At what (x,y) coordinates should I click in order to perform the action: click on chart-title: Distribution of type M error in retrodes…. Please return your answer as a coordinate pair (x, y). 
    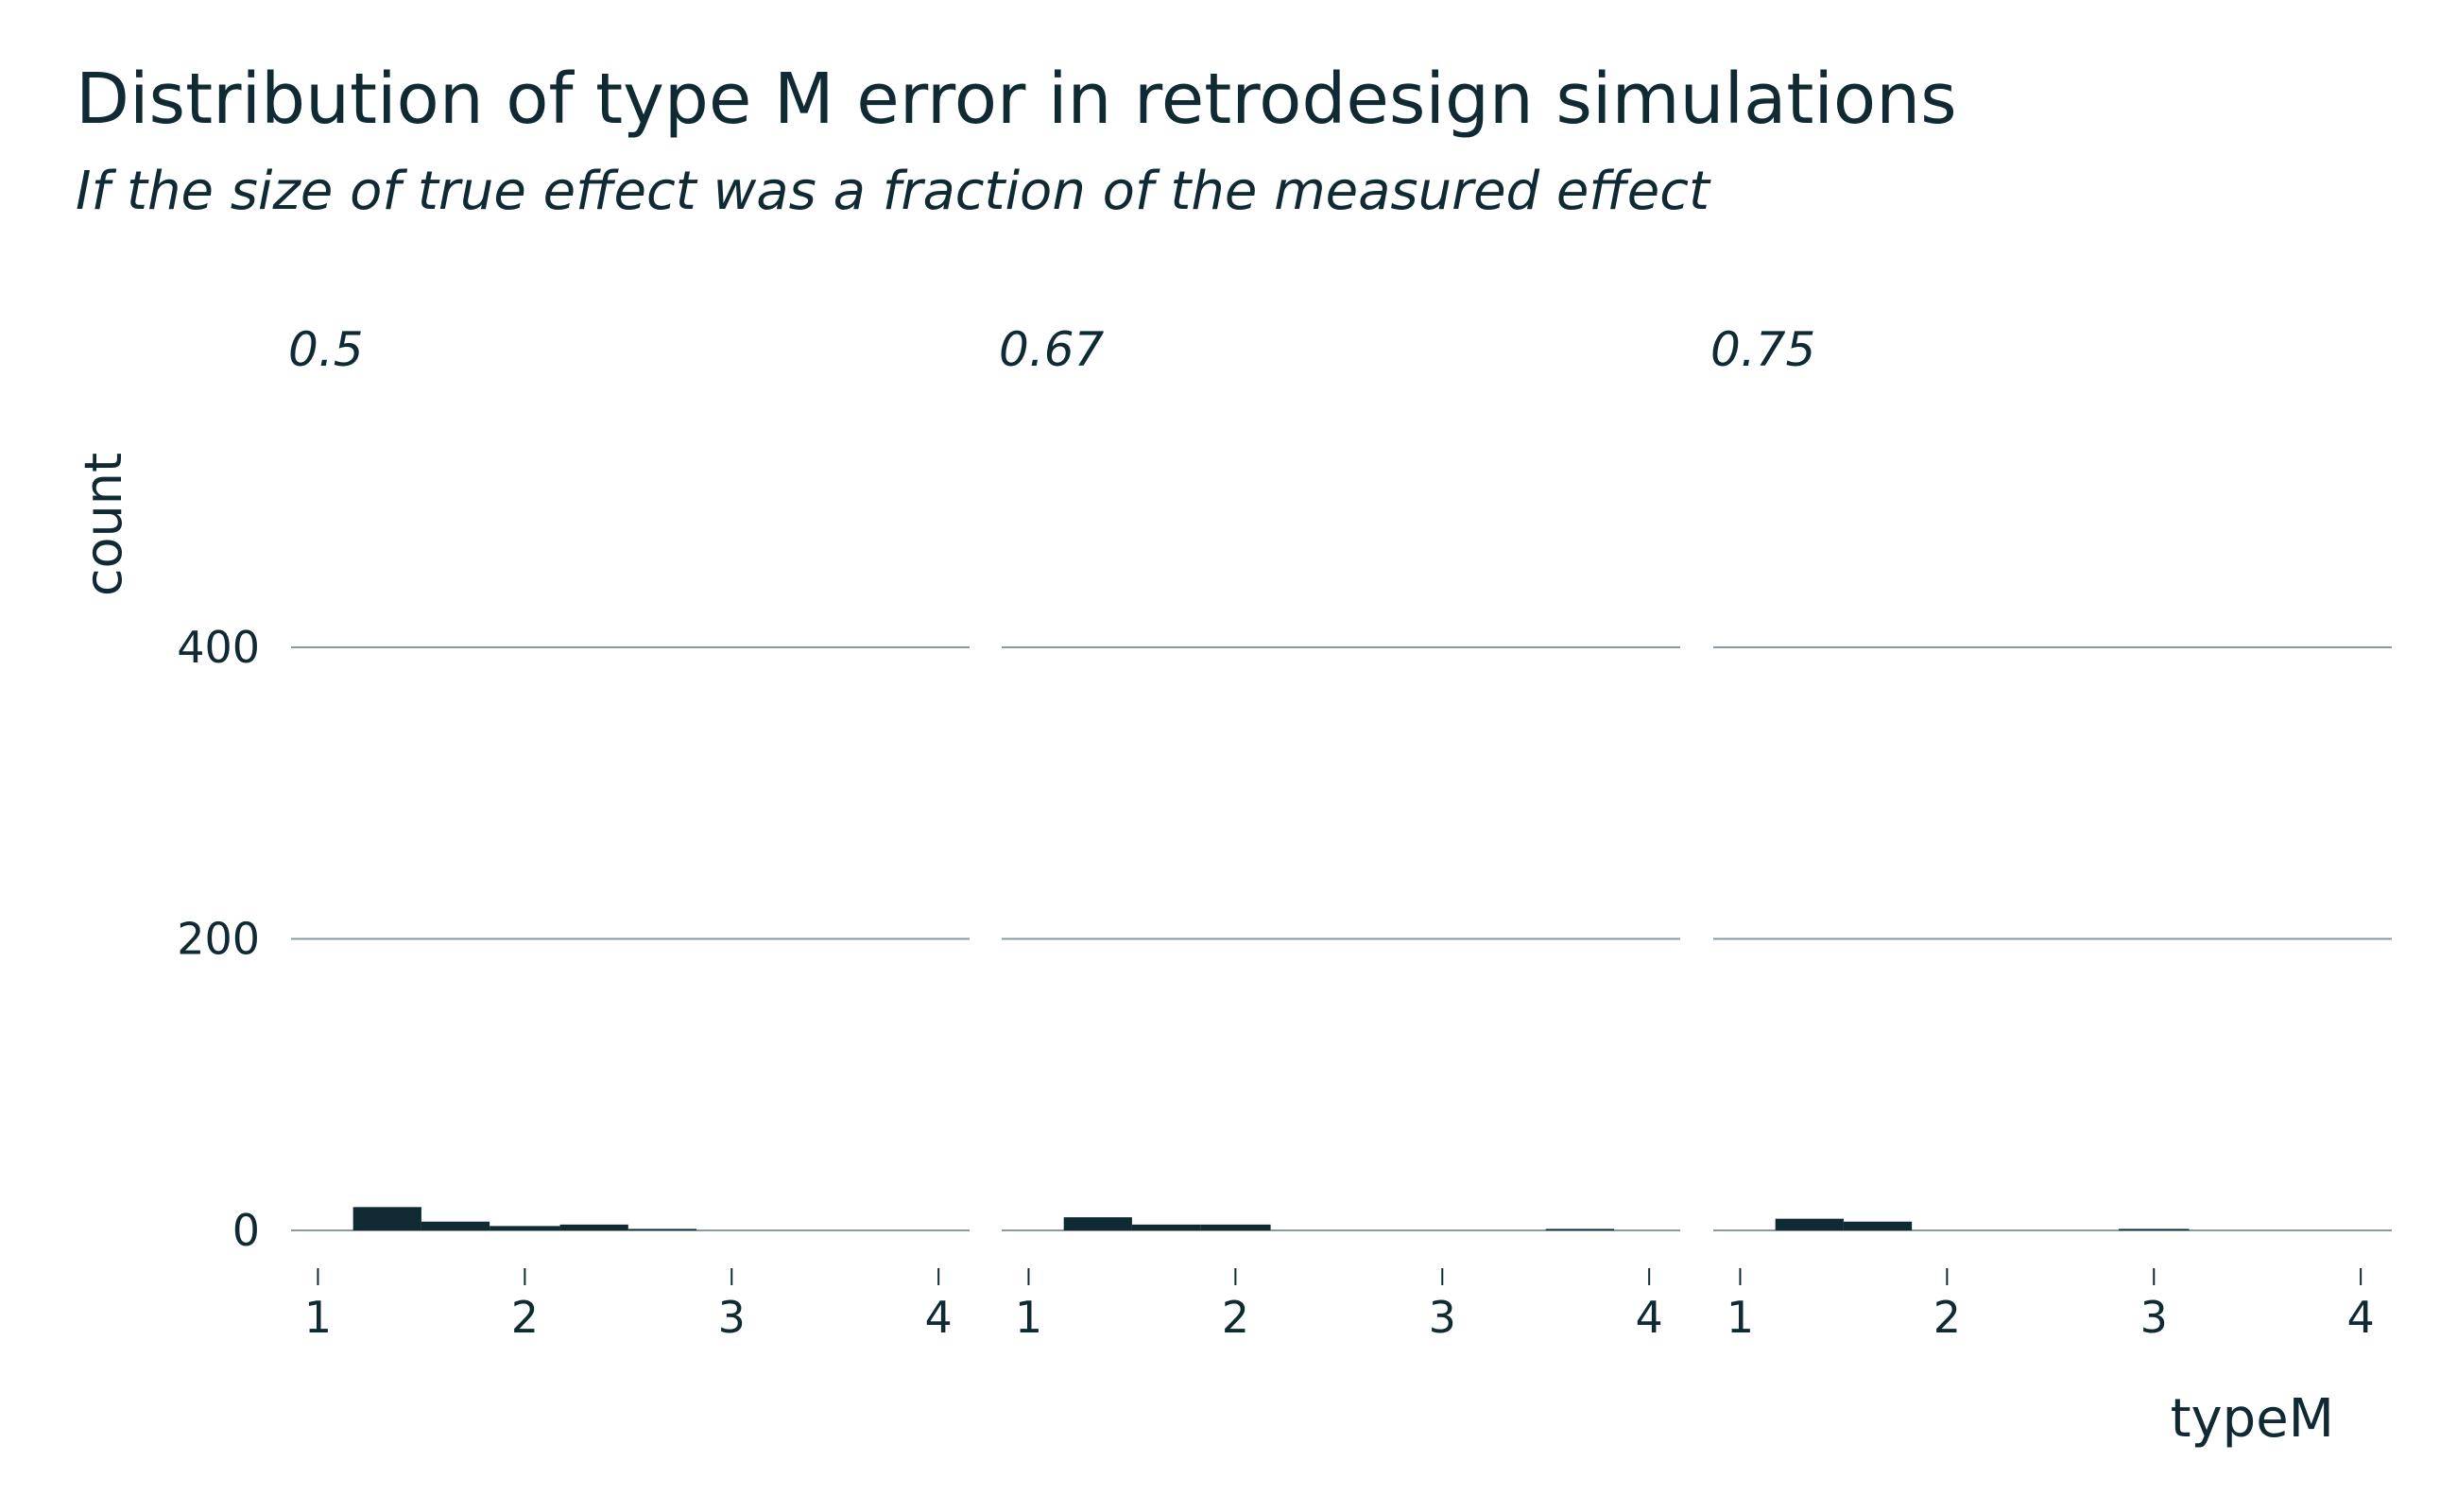
    Looking at the image, I should click on (1016, 99).